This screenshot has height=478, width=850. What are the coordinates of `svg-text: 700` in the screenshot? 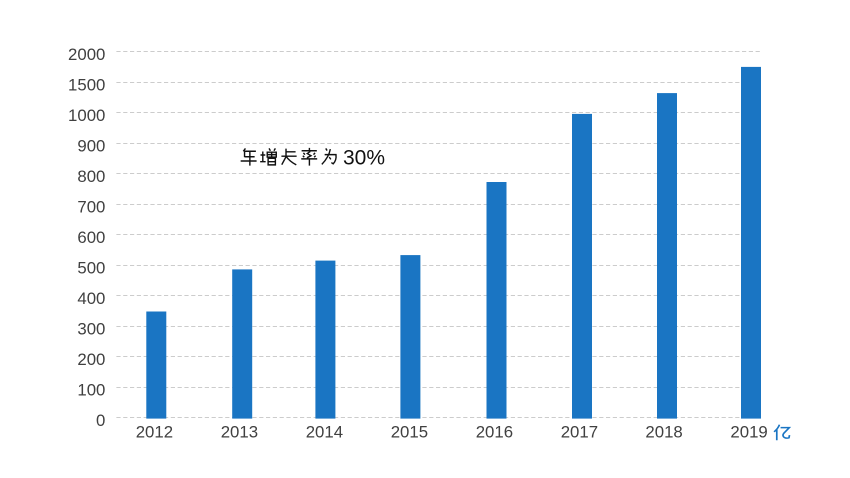 It's located at (91, 207).